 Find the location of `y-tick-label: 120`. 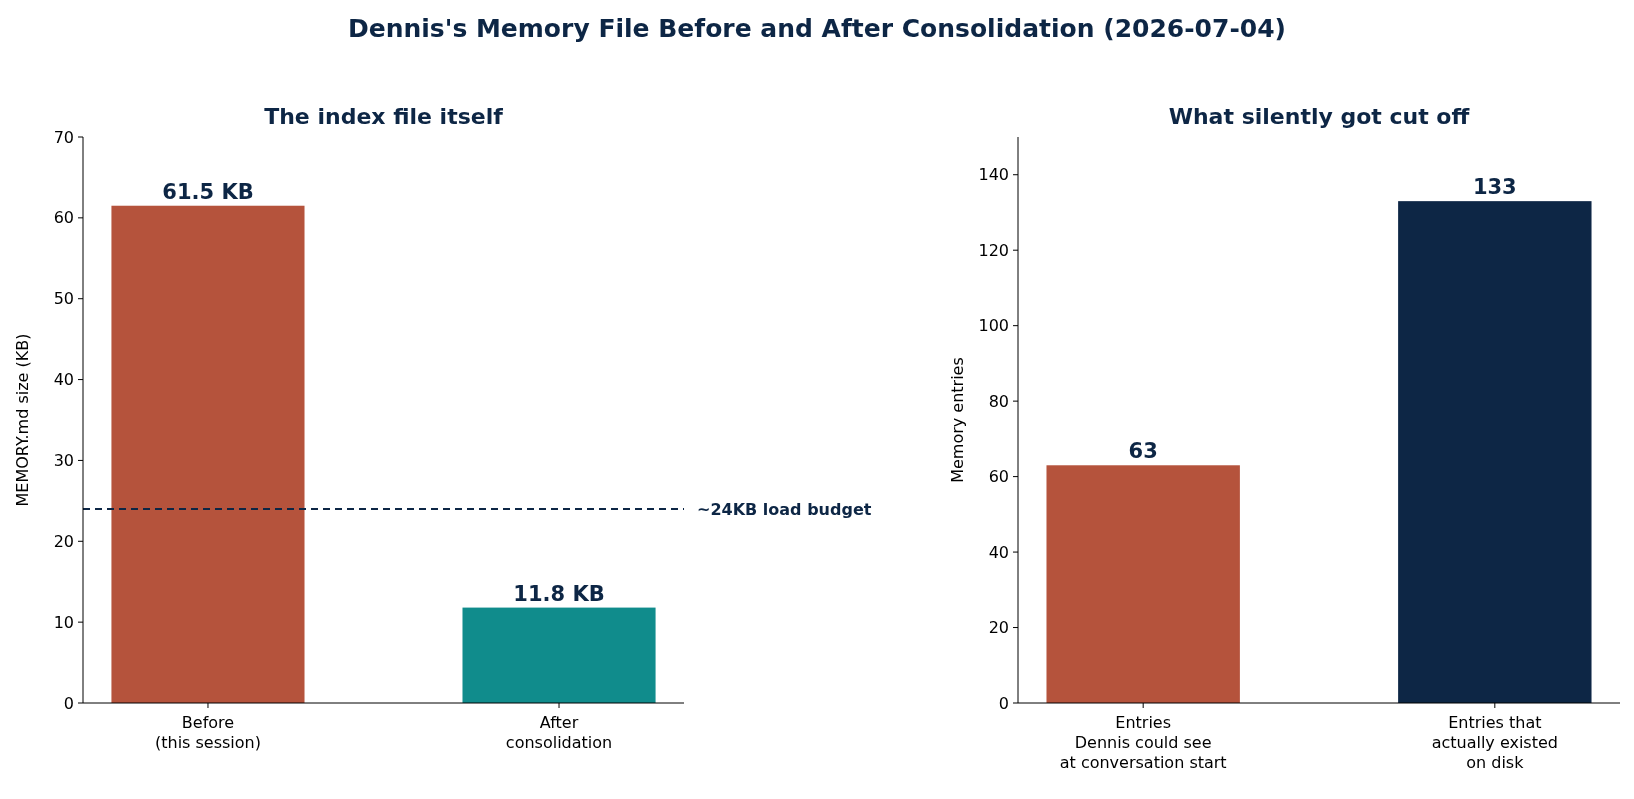

y-tick-label: 120 is located at coordinates (993, 250).